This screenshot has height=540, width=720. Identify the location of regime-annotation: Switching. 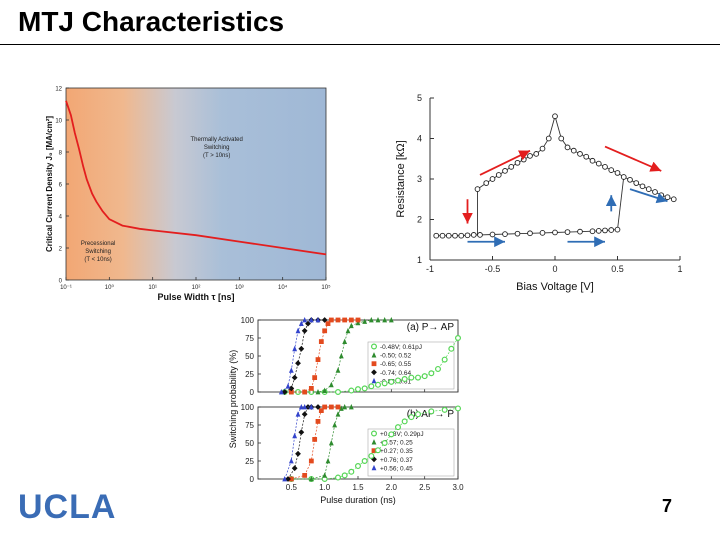
(217, 148).